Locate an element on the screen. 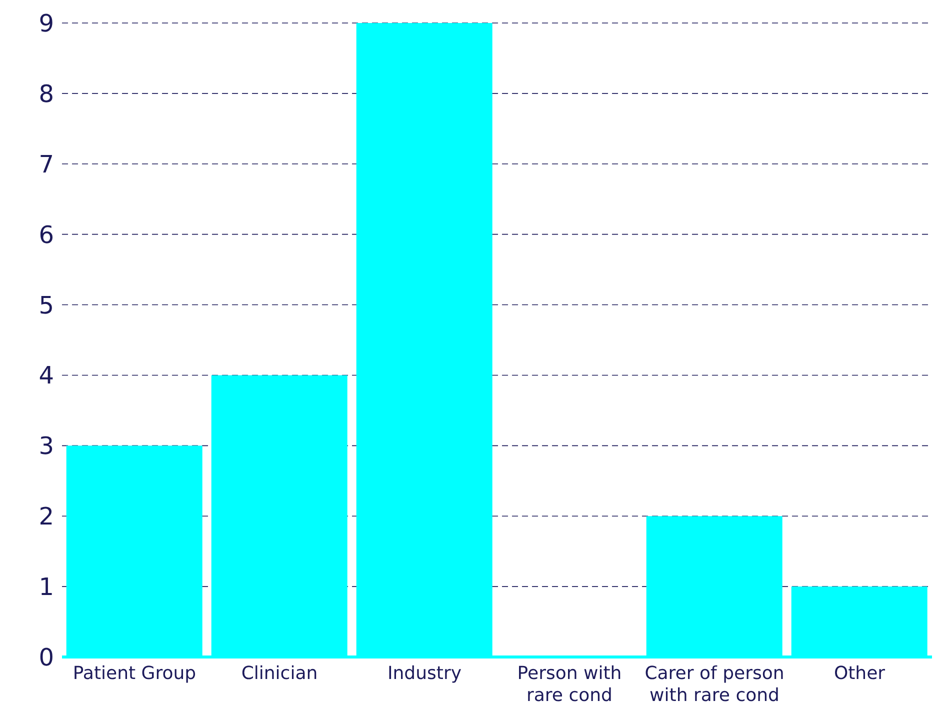 The image size is (936, 715). y-tick-label: 7 is located at coordinates (46, 164).